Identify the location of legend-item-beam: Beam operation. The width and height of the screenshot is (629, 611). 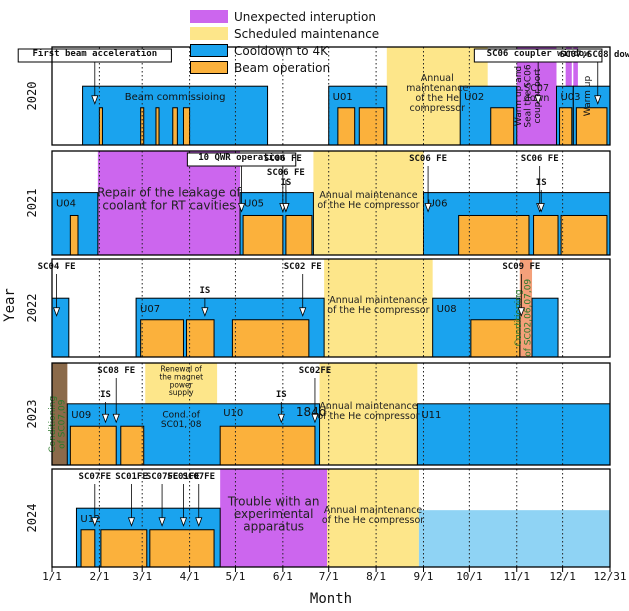
(305, 67).